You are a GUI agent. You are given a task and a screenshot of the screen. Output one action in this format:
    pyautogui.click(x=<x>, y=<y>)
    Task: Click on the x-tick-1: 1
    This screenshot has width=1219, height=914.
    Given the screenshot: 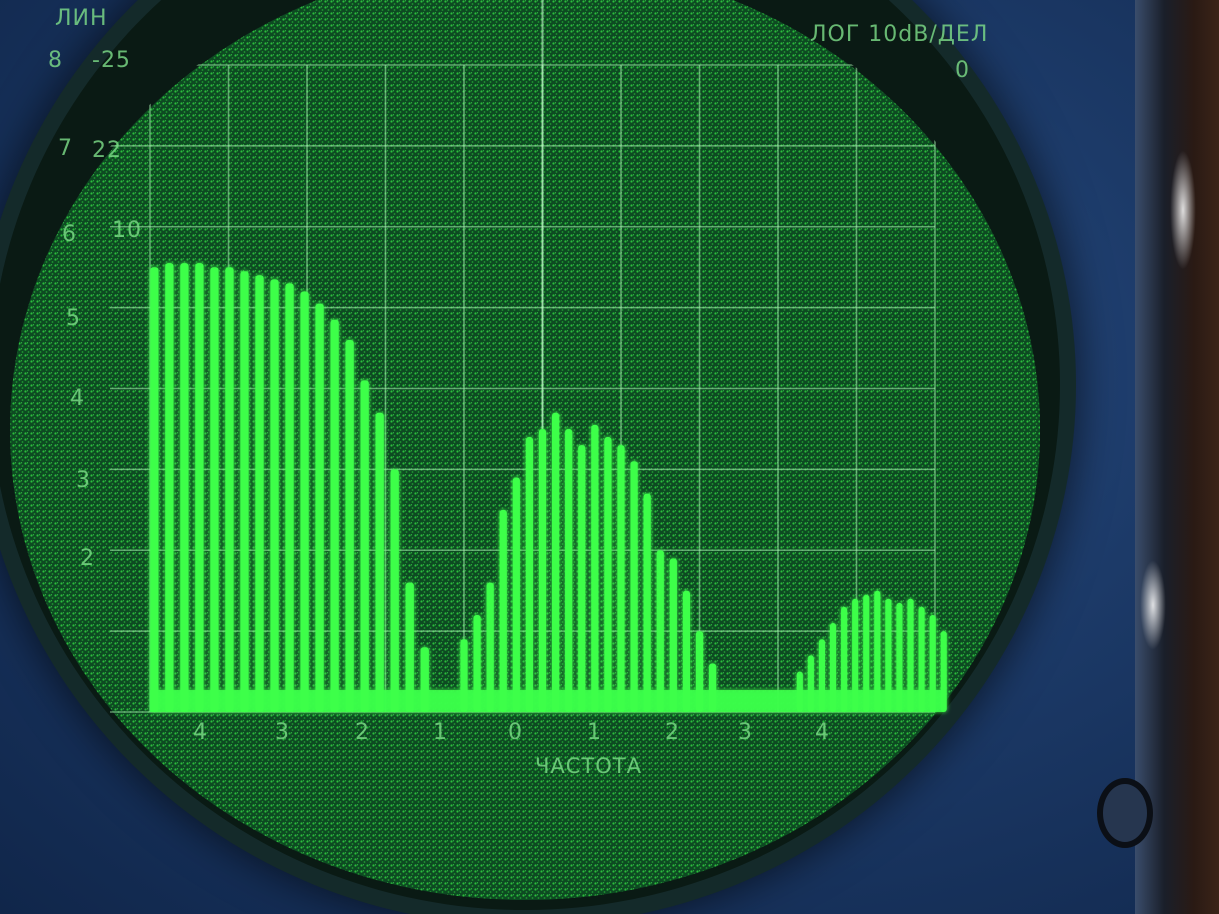 What is the action you would take?
    pyautogui.click(x=594, y=732)
    